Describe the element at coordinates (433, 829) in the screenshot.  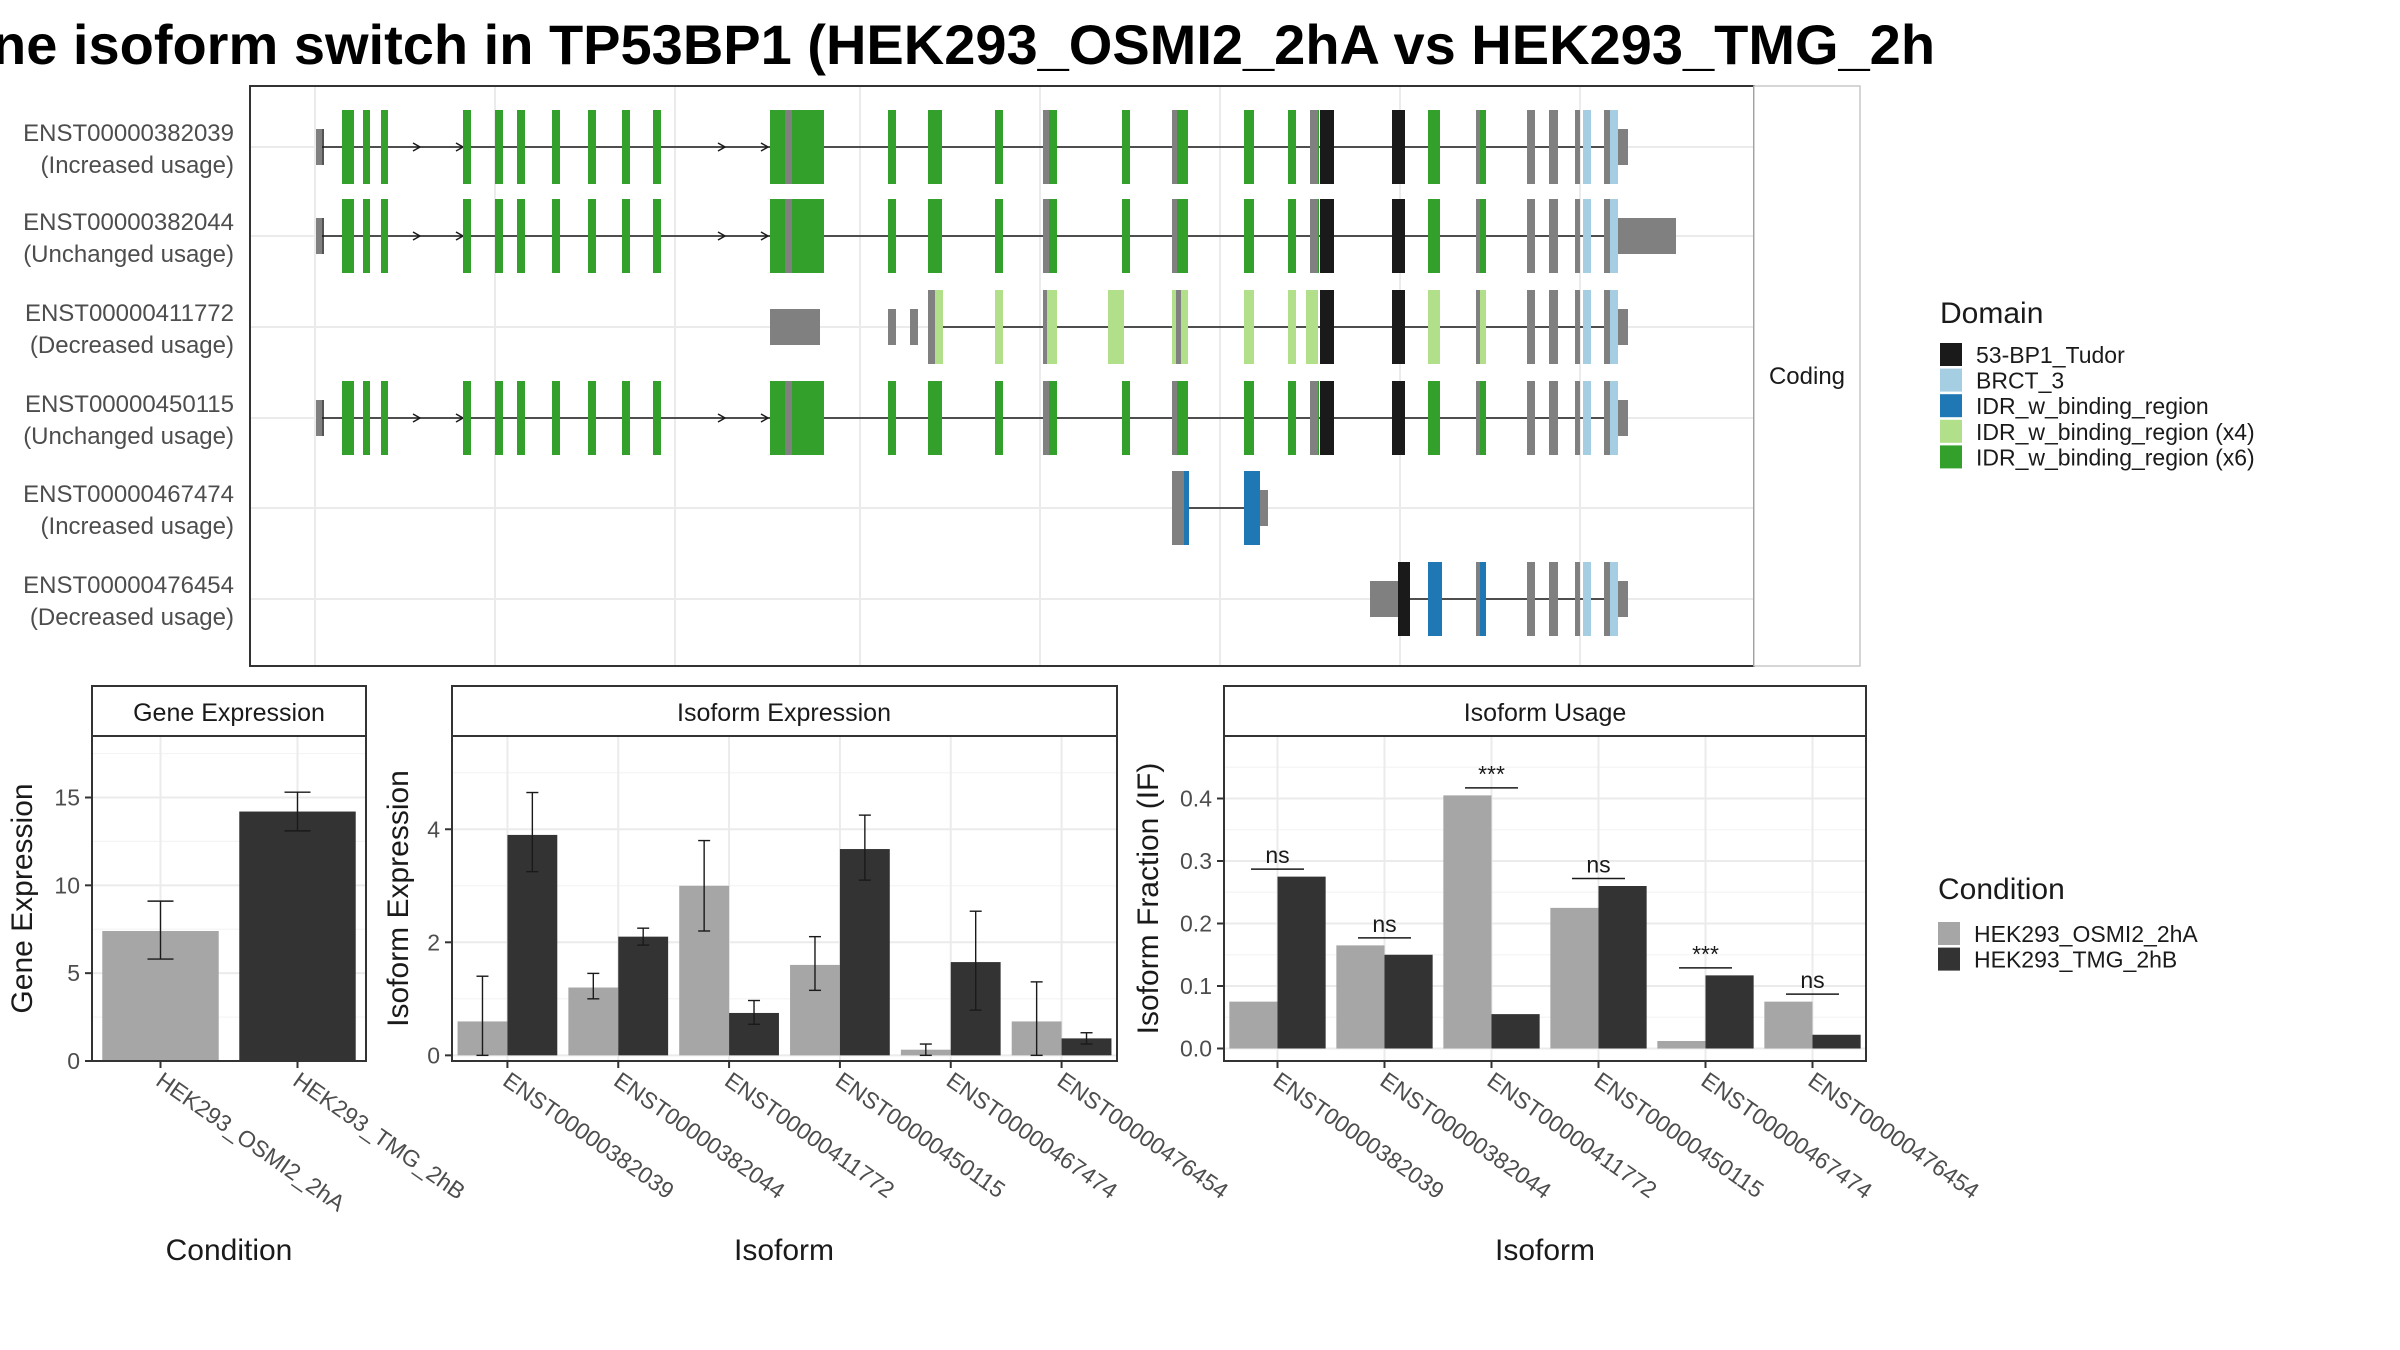
I see `y-tick-label: 4` at that location.